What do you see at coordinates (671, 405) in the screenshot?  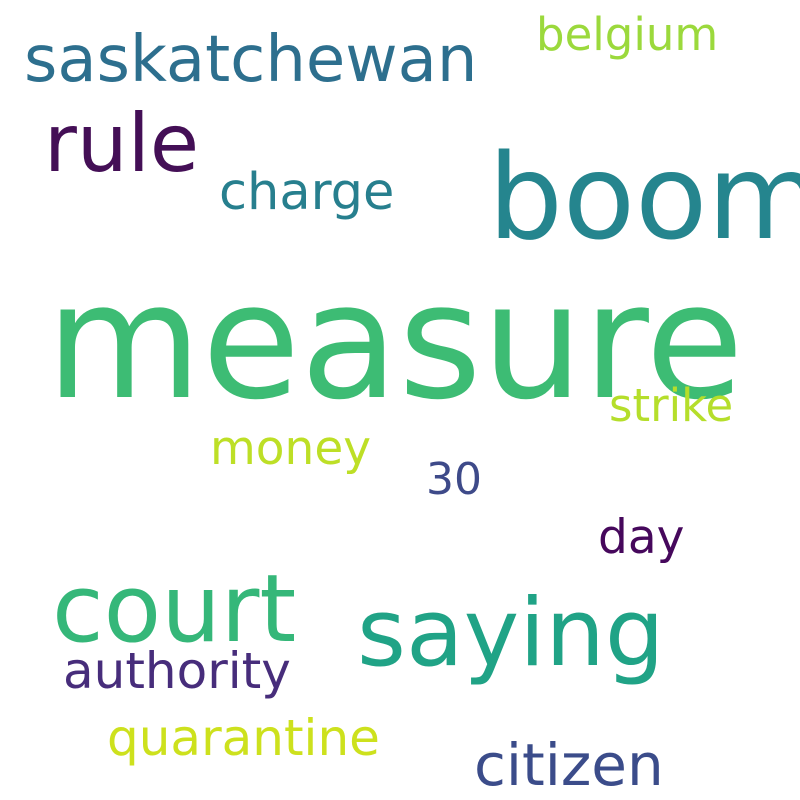 I see `word-strike: strike` at bounding box center [671, 405].